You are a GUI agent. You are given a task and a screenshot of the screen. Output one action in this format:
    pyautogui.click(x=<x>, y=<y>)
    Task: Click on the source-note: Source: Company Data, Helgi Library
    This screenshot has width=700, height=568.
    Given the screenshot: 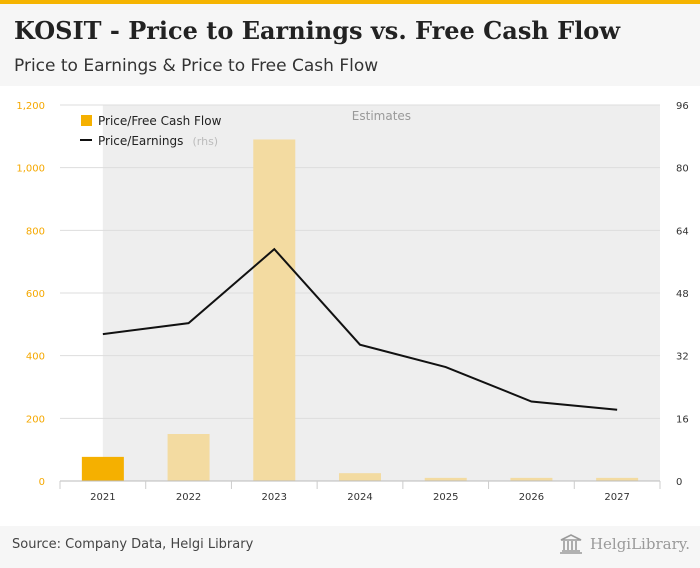 What is the action you would take?
    pyautogui.click(x=133, y=544)
    